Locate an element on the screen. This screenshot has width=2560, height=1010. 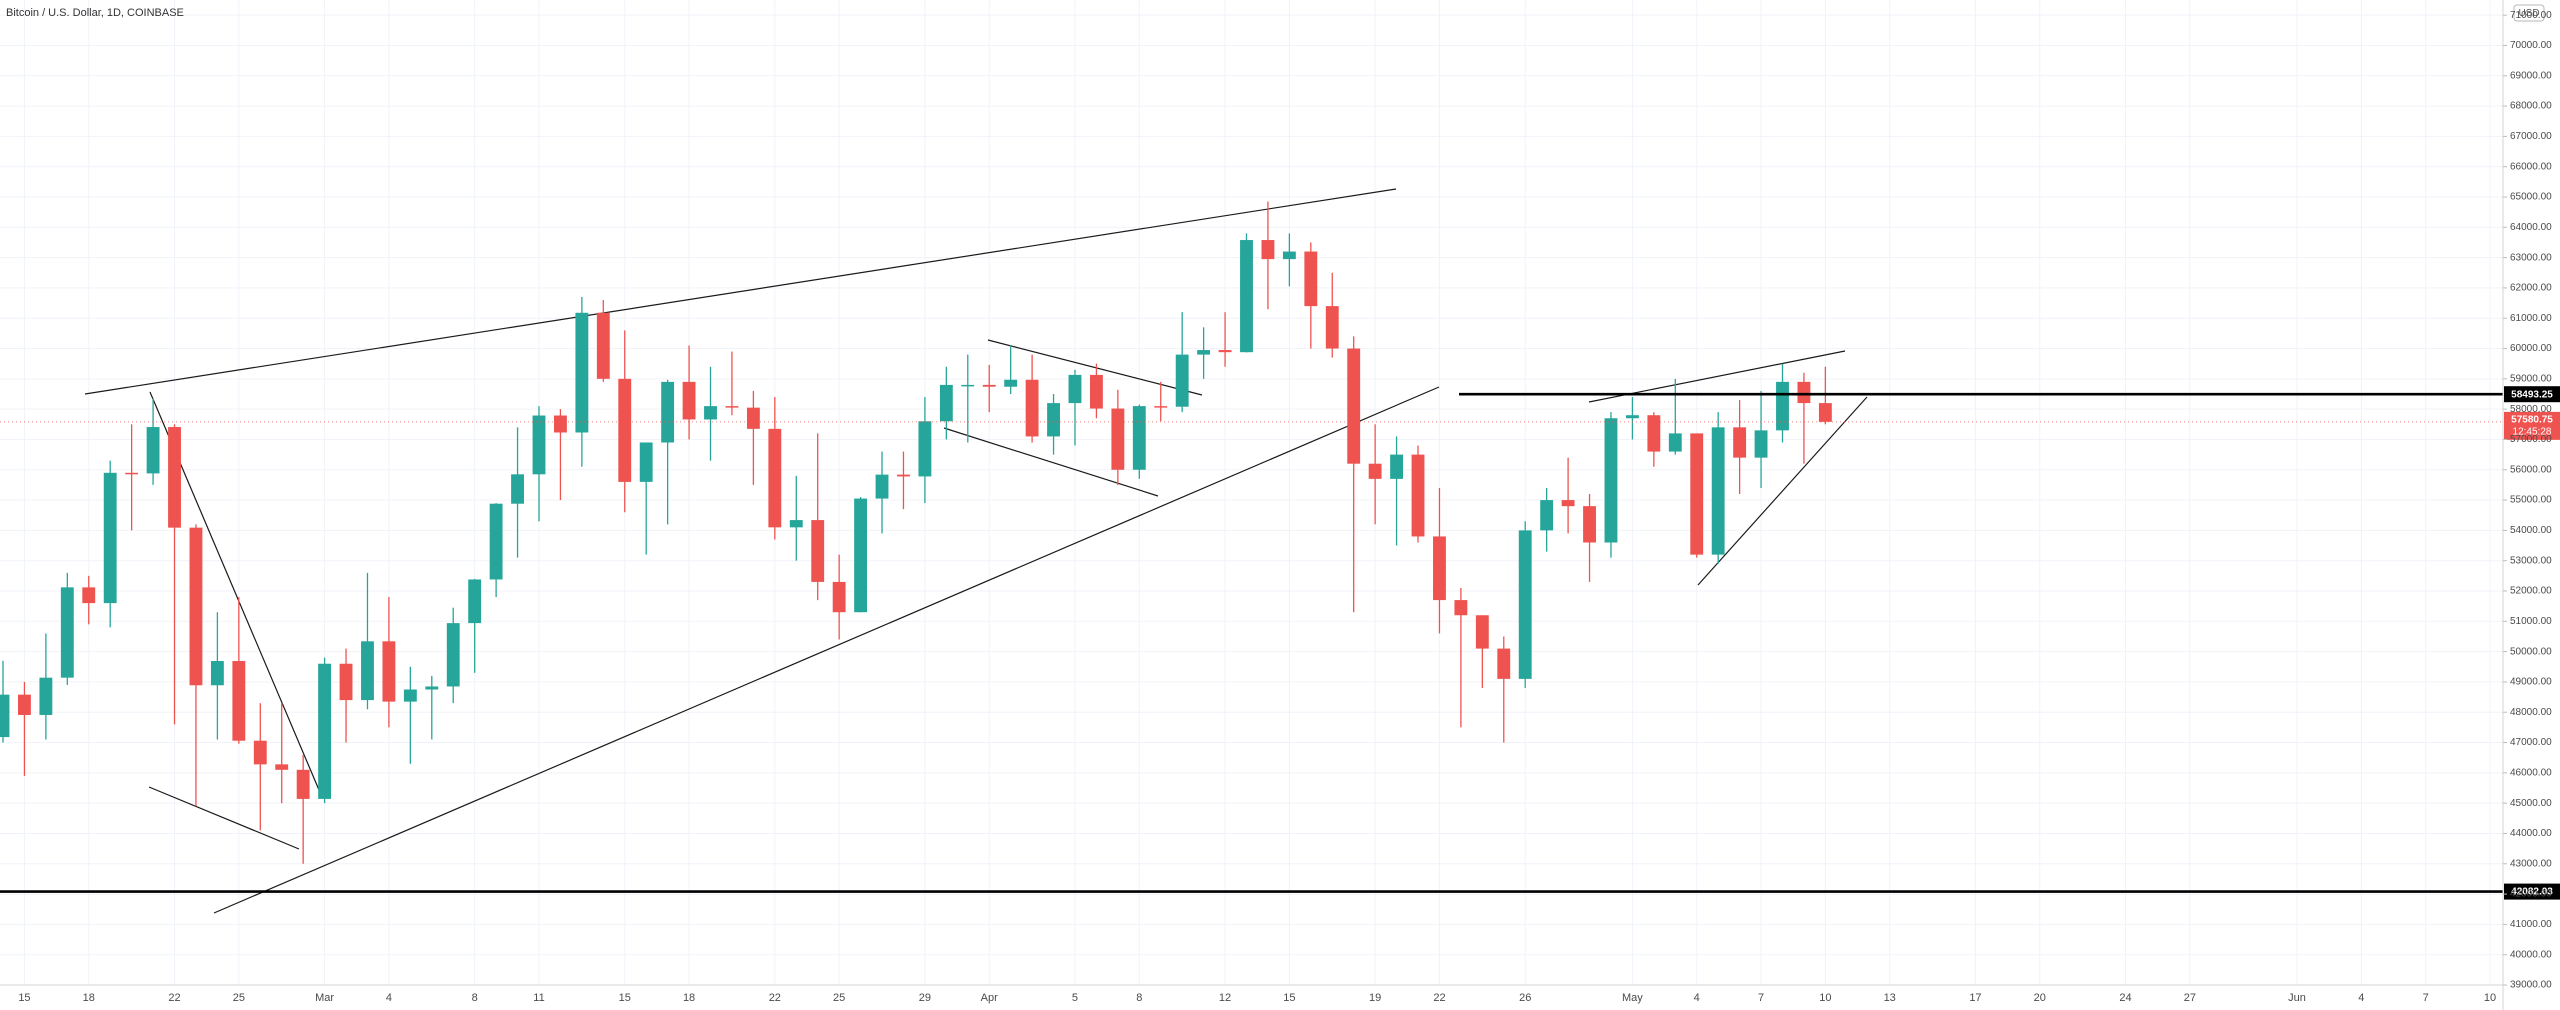
price-label: 58493.25 is located at coordinates (2532, 394).